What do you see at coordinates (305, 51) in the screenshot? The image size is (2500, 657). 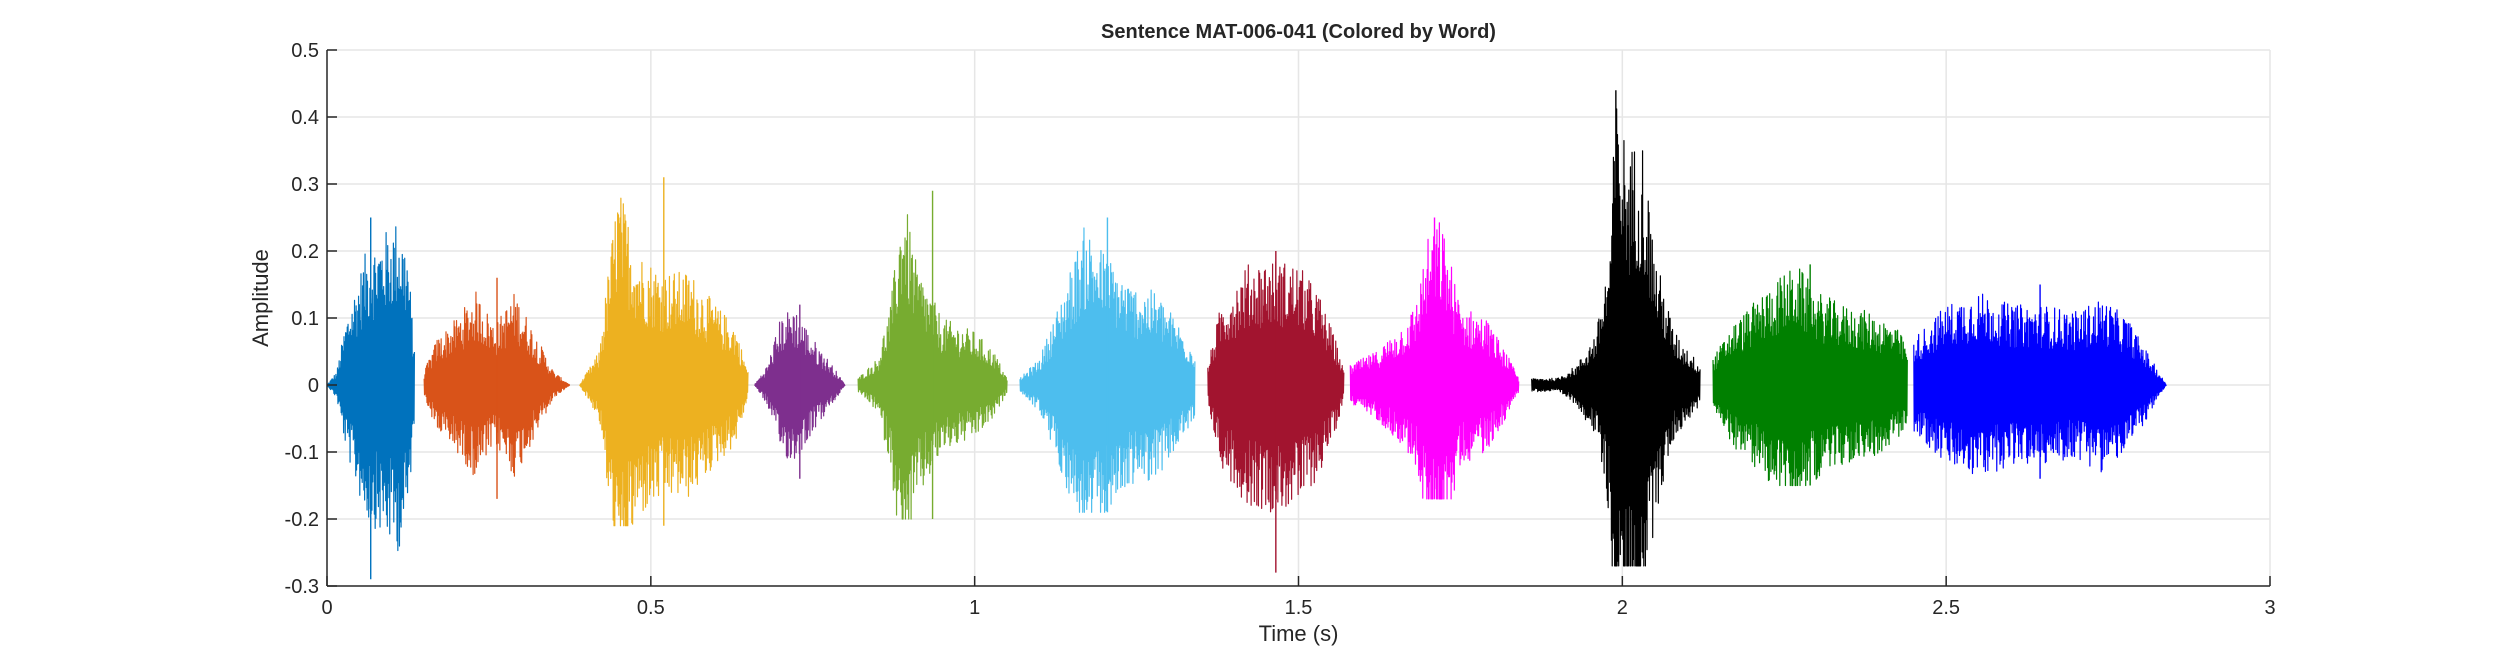 I see `y-tick-label: 0.5` at bounding box center [305, 51].